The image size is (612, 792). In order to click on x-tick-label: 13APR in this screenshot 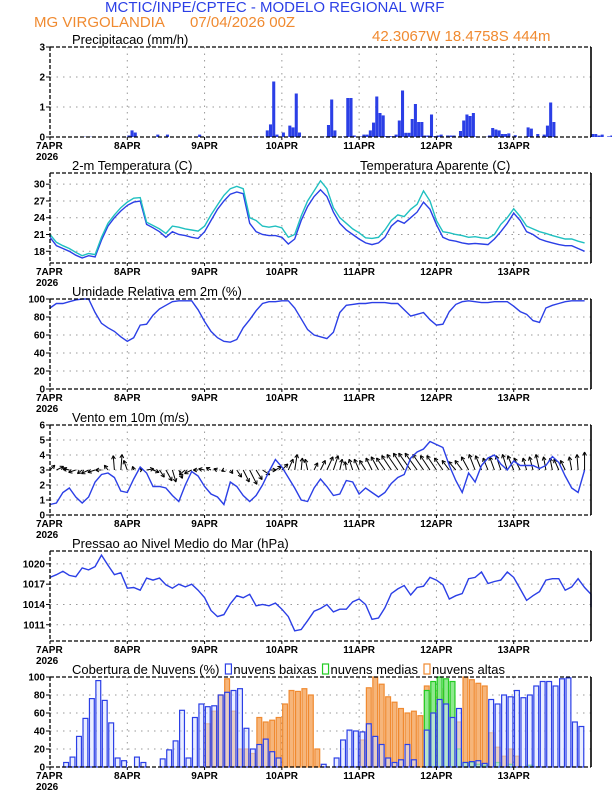, I will do `click(514, 650)`.